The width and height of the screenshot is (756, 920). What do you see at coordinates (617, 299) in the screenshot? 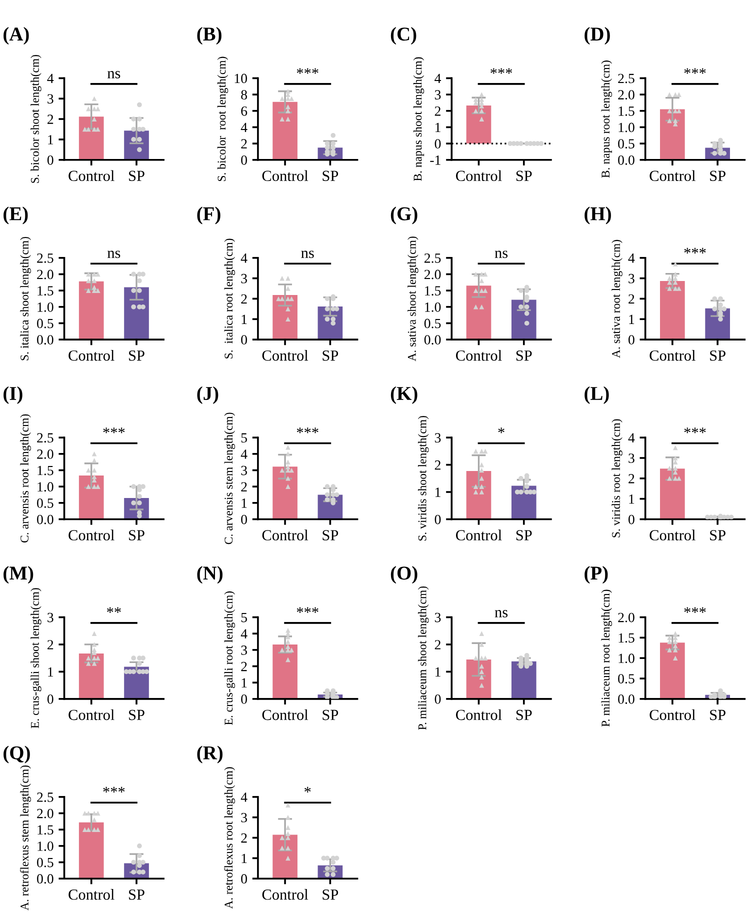
I see `y-axis-title: A. sativa root length(cm)` at bounding box center [617, 299].